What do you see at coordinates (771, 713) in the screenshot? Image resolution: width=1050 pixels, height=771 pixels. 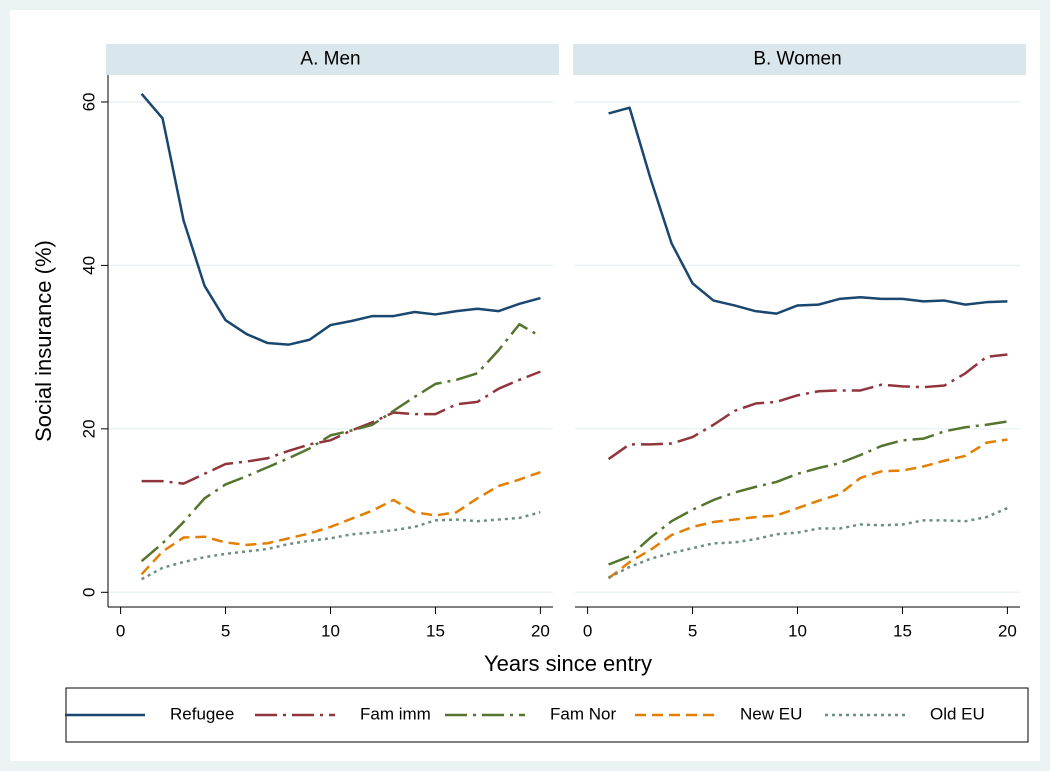 I see `legend-label: New EU` at bounding box center [771, 713].